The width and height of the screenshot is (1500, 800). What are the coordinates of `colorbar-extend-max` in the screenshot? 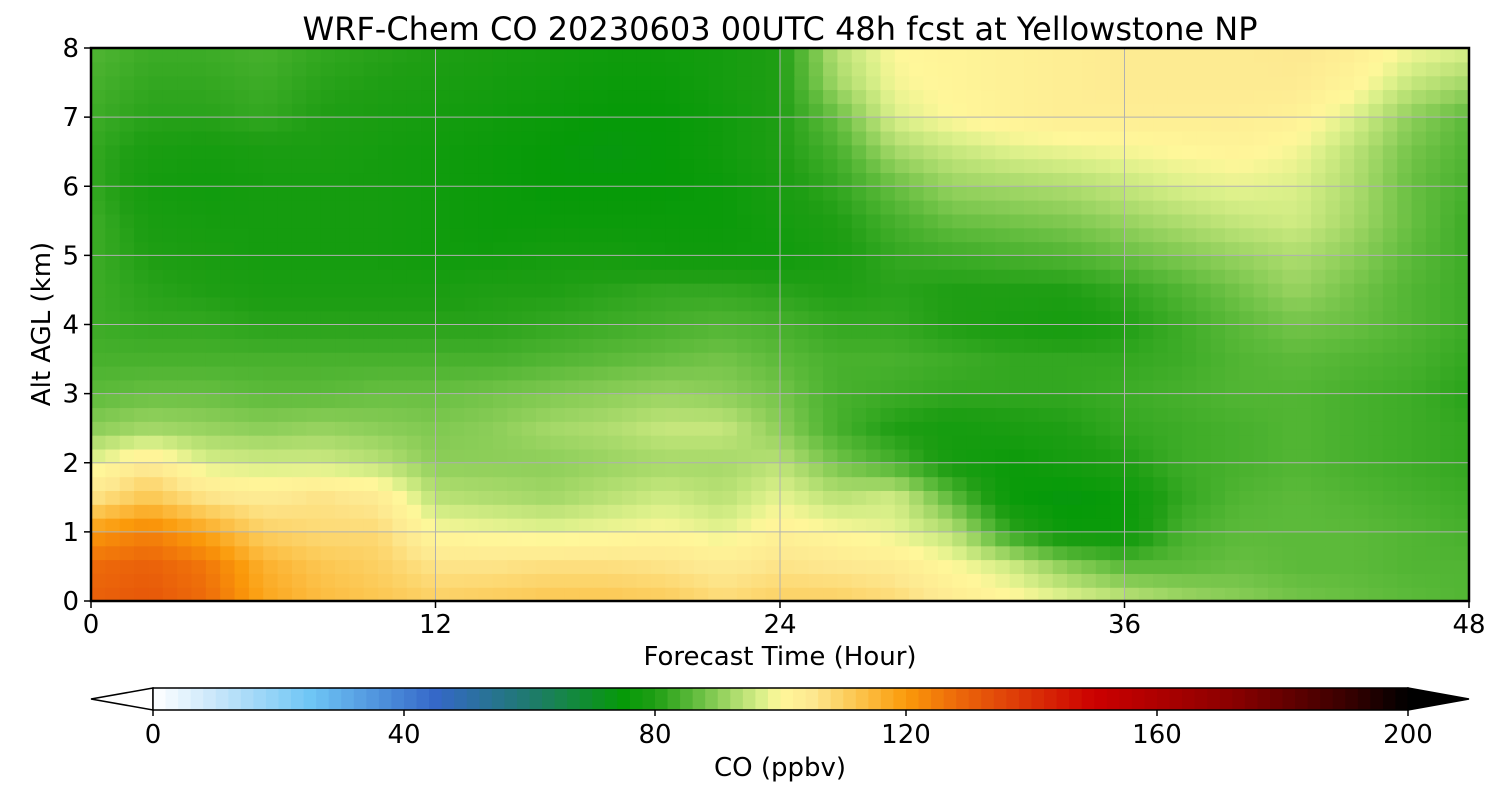 It's located at (1438, 699).